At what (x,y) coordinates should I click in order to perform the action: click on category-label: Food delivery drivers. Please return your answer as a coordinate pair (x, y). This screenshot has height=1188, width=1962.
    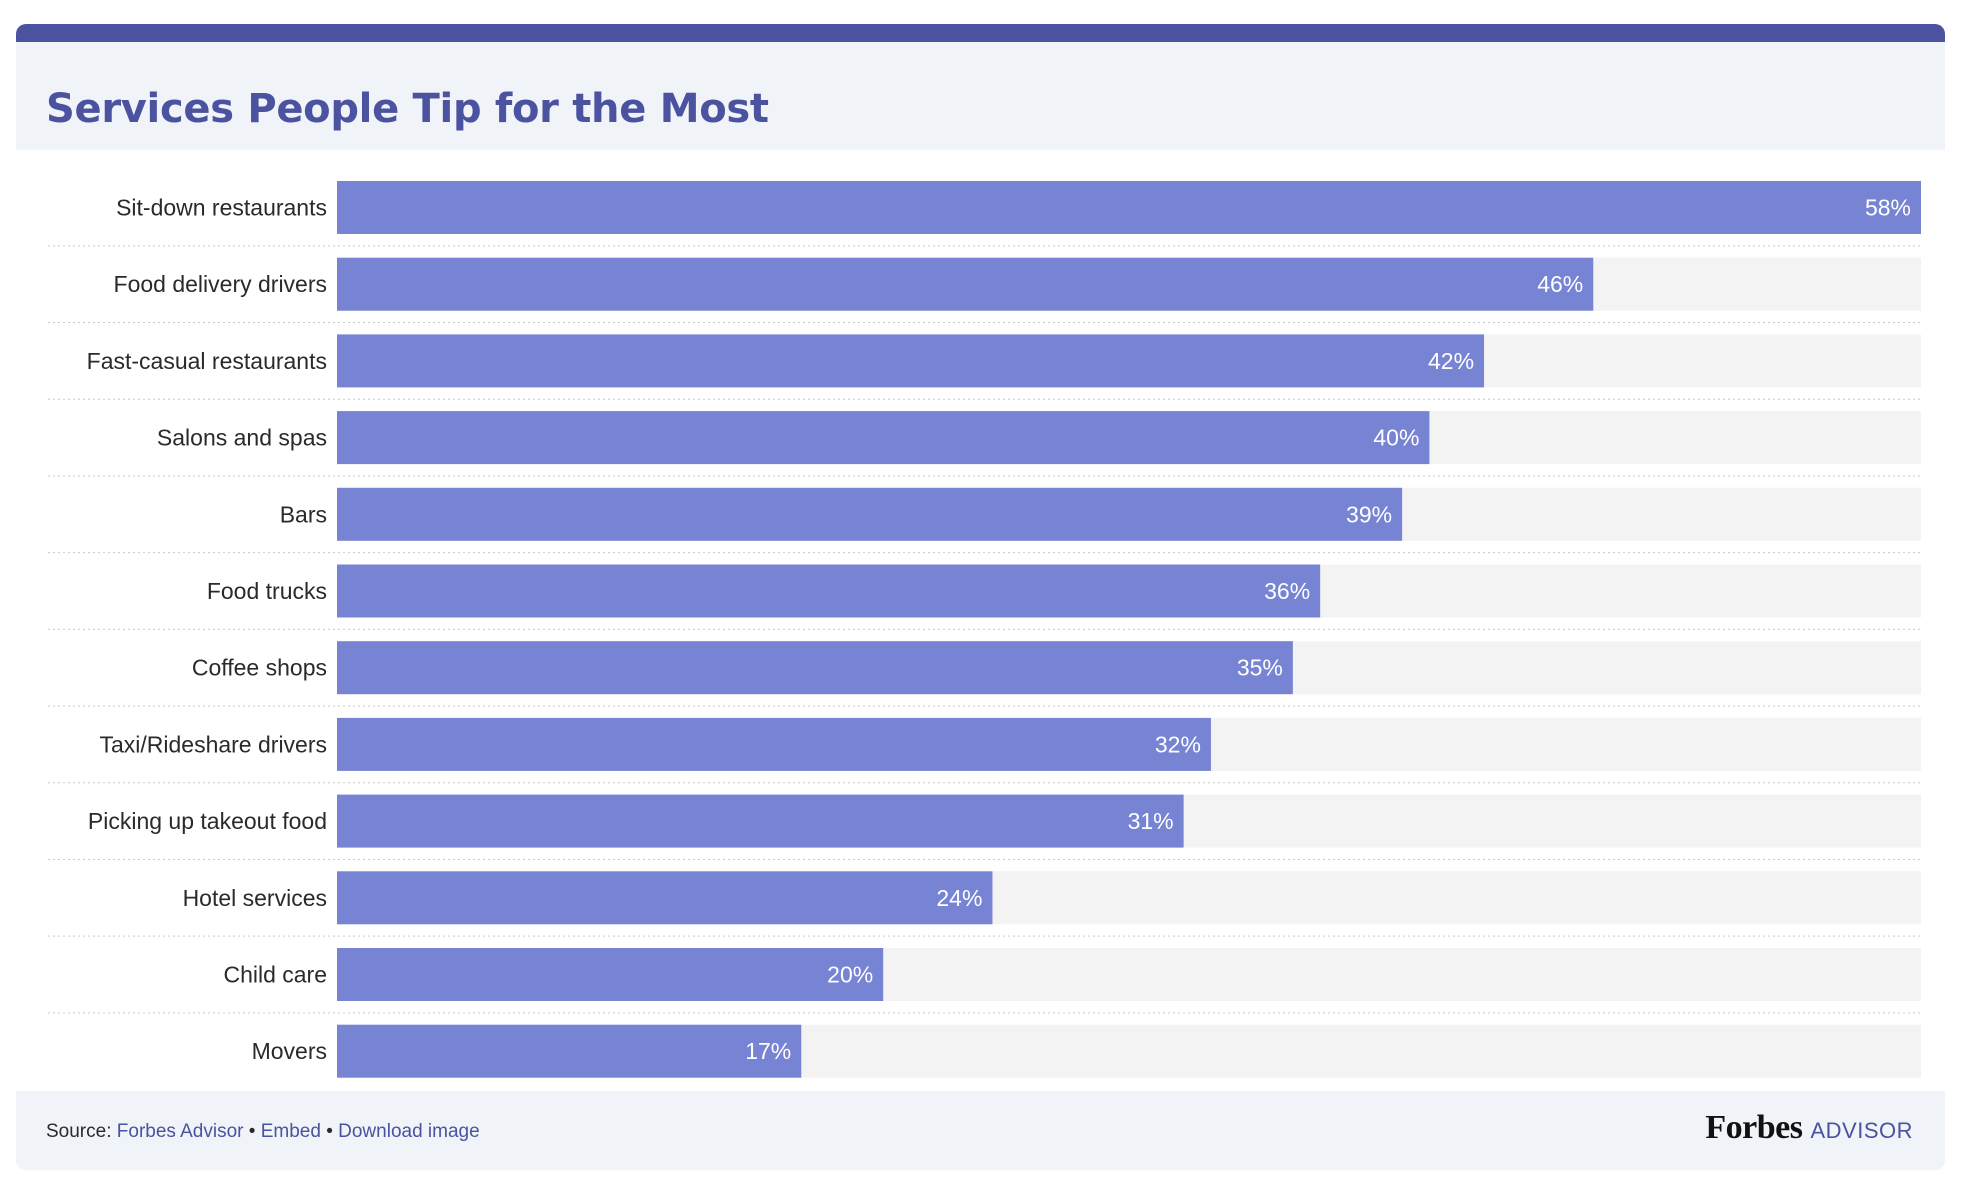
    Looking at the image, I should click on (220, 284).